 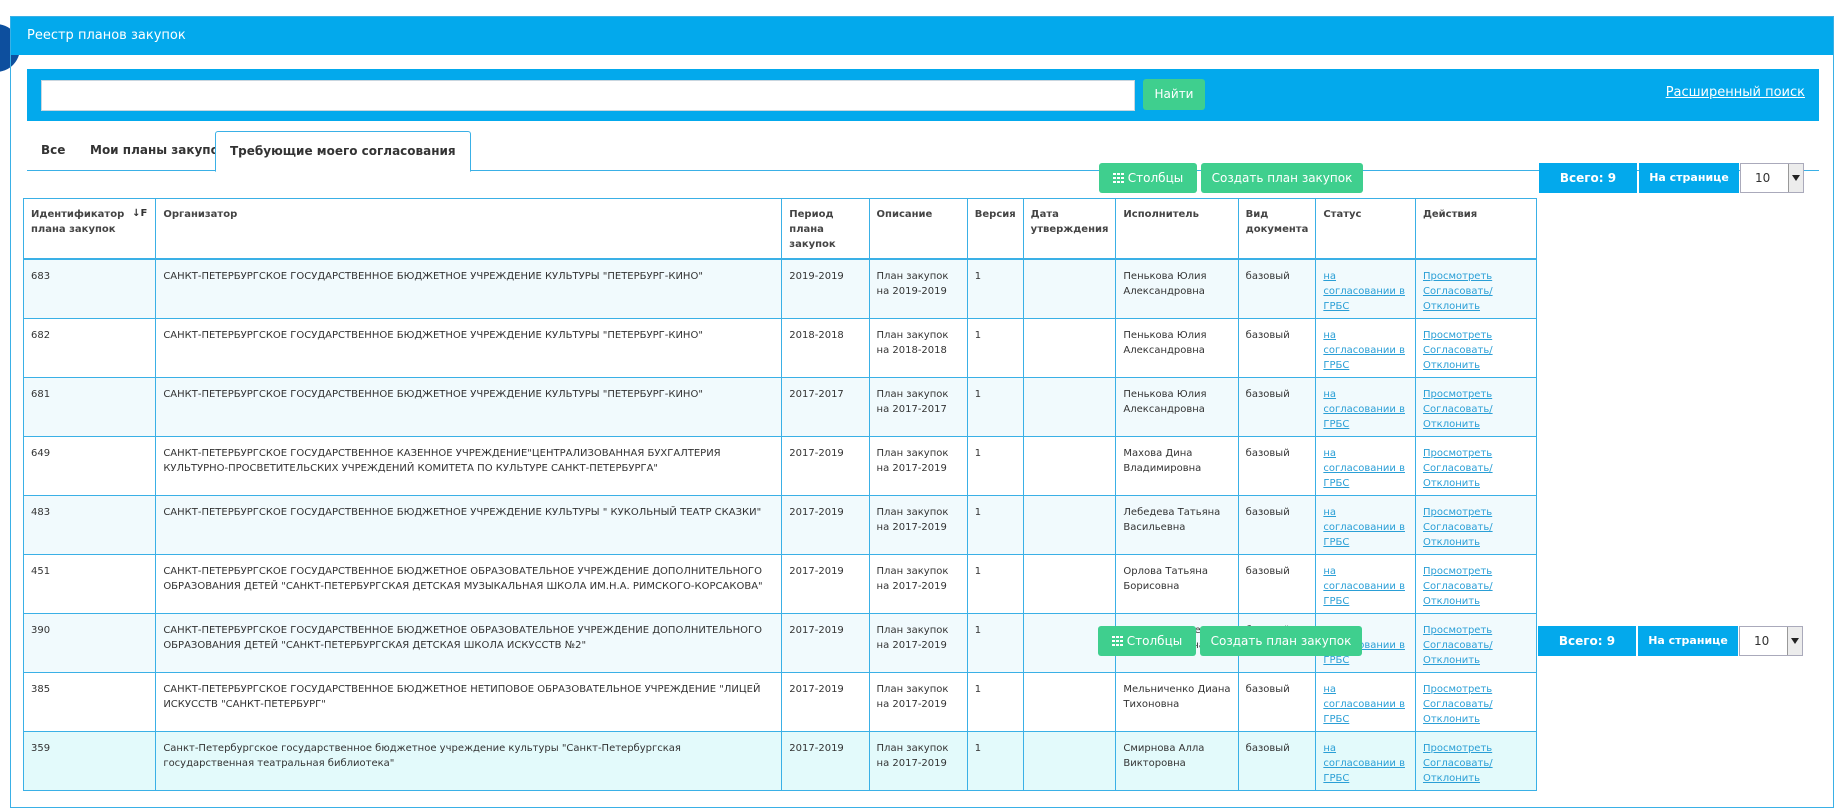 I want to click on cell-description: План закупок на 2018-2018, so click(x=918, y=348).